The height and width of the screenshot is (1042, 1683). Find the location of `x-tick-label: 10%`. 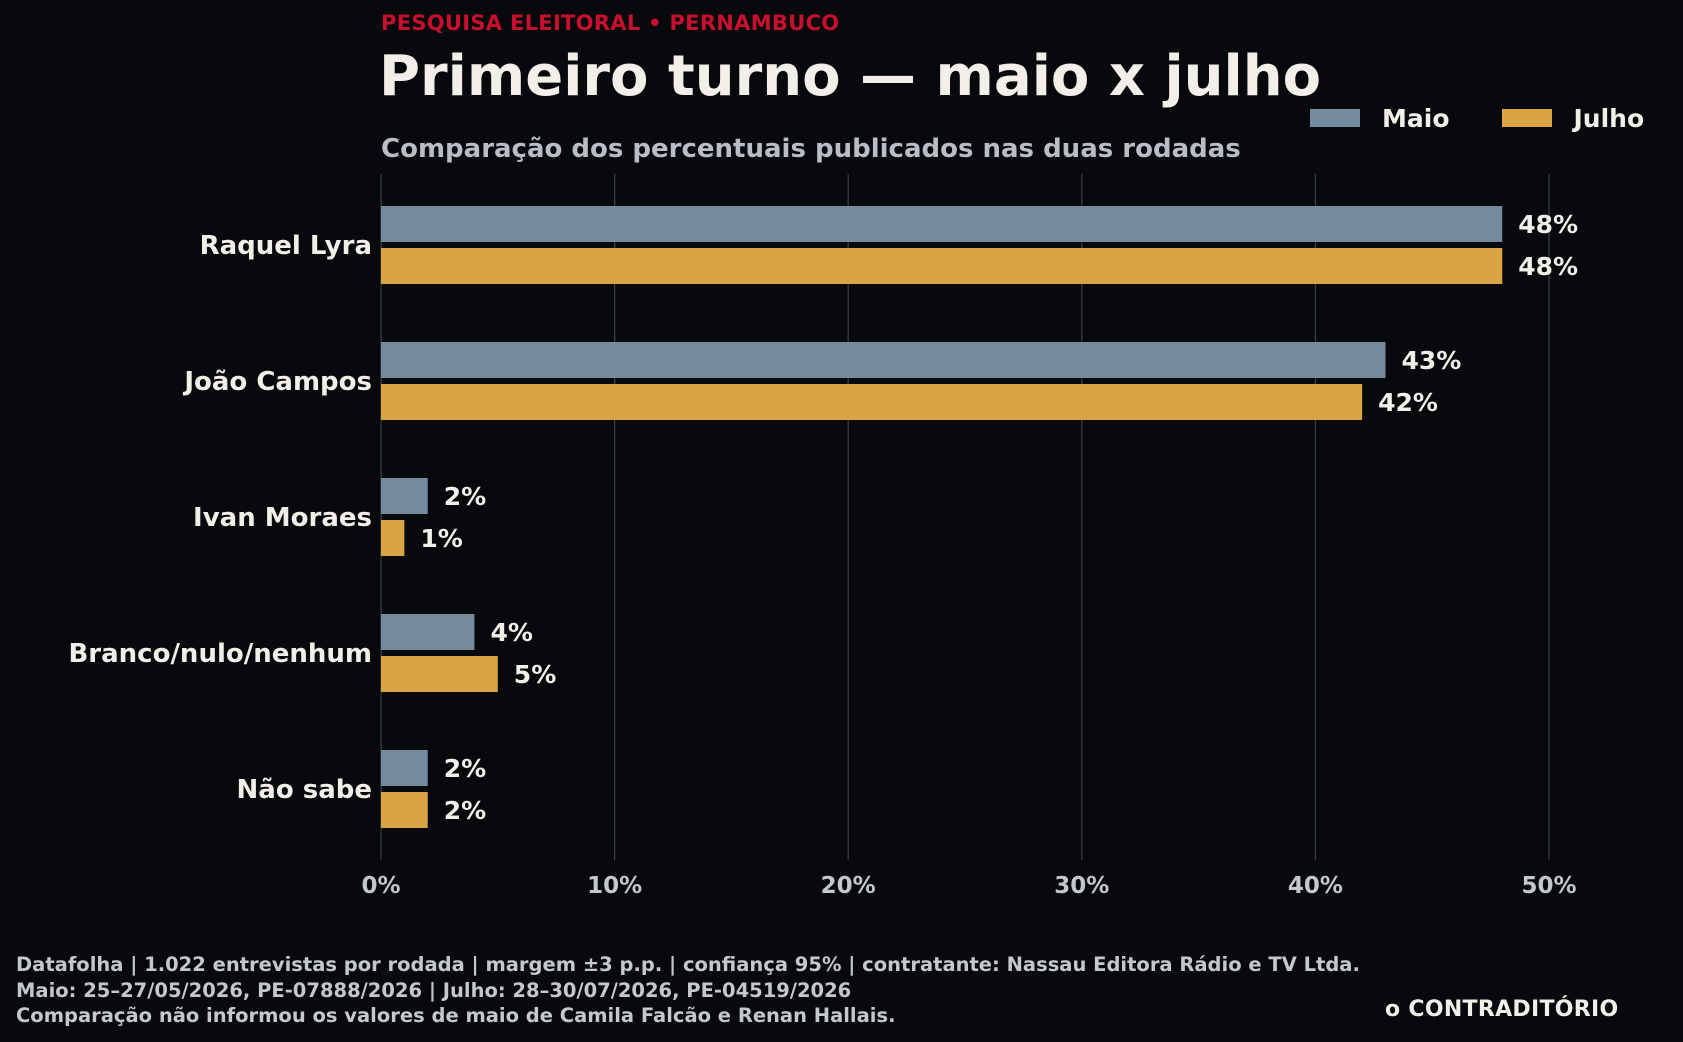

x-tick-label: 10% is located at coordinates (614, 886).